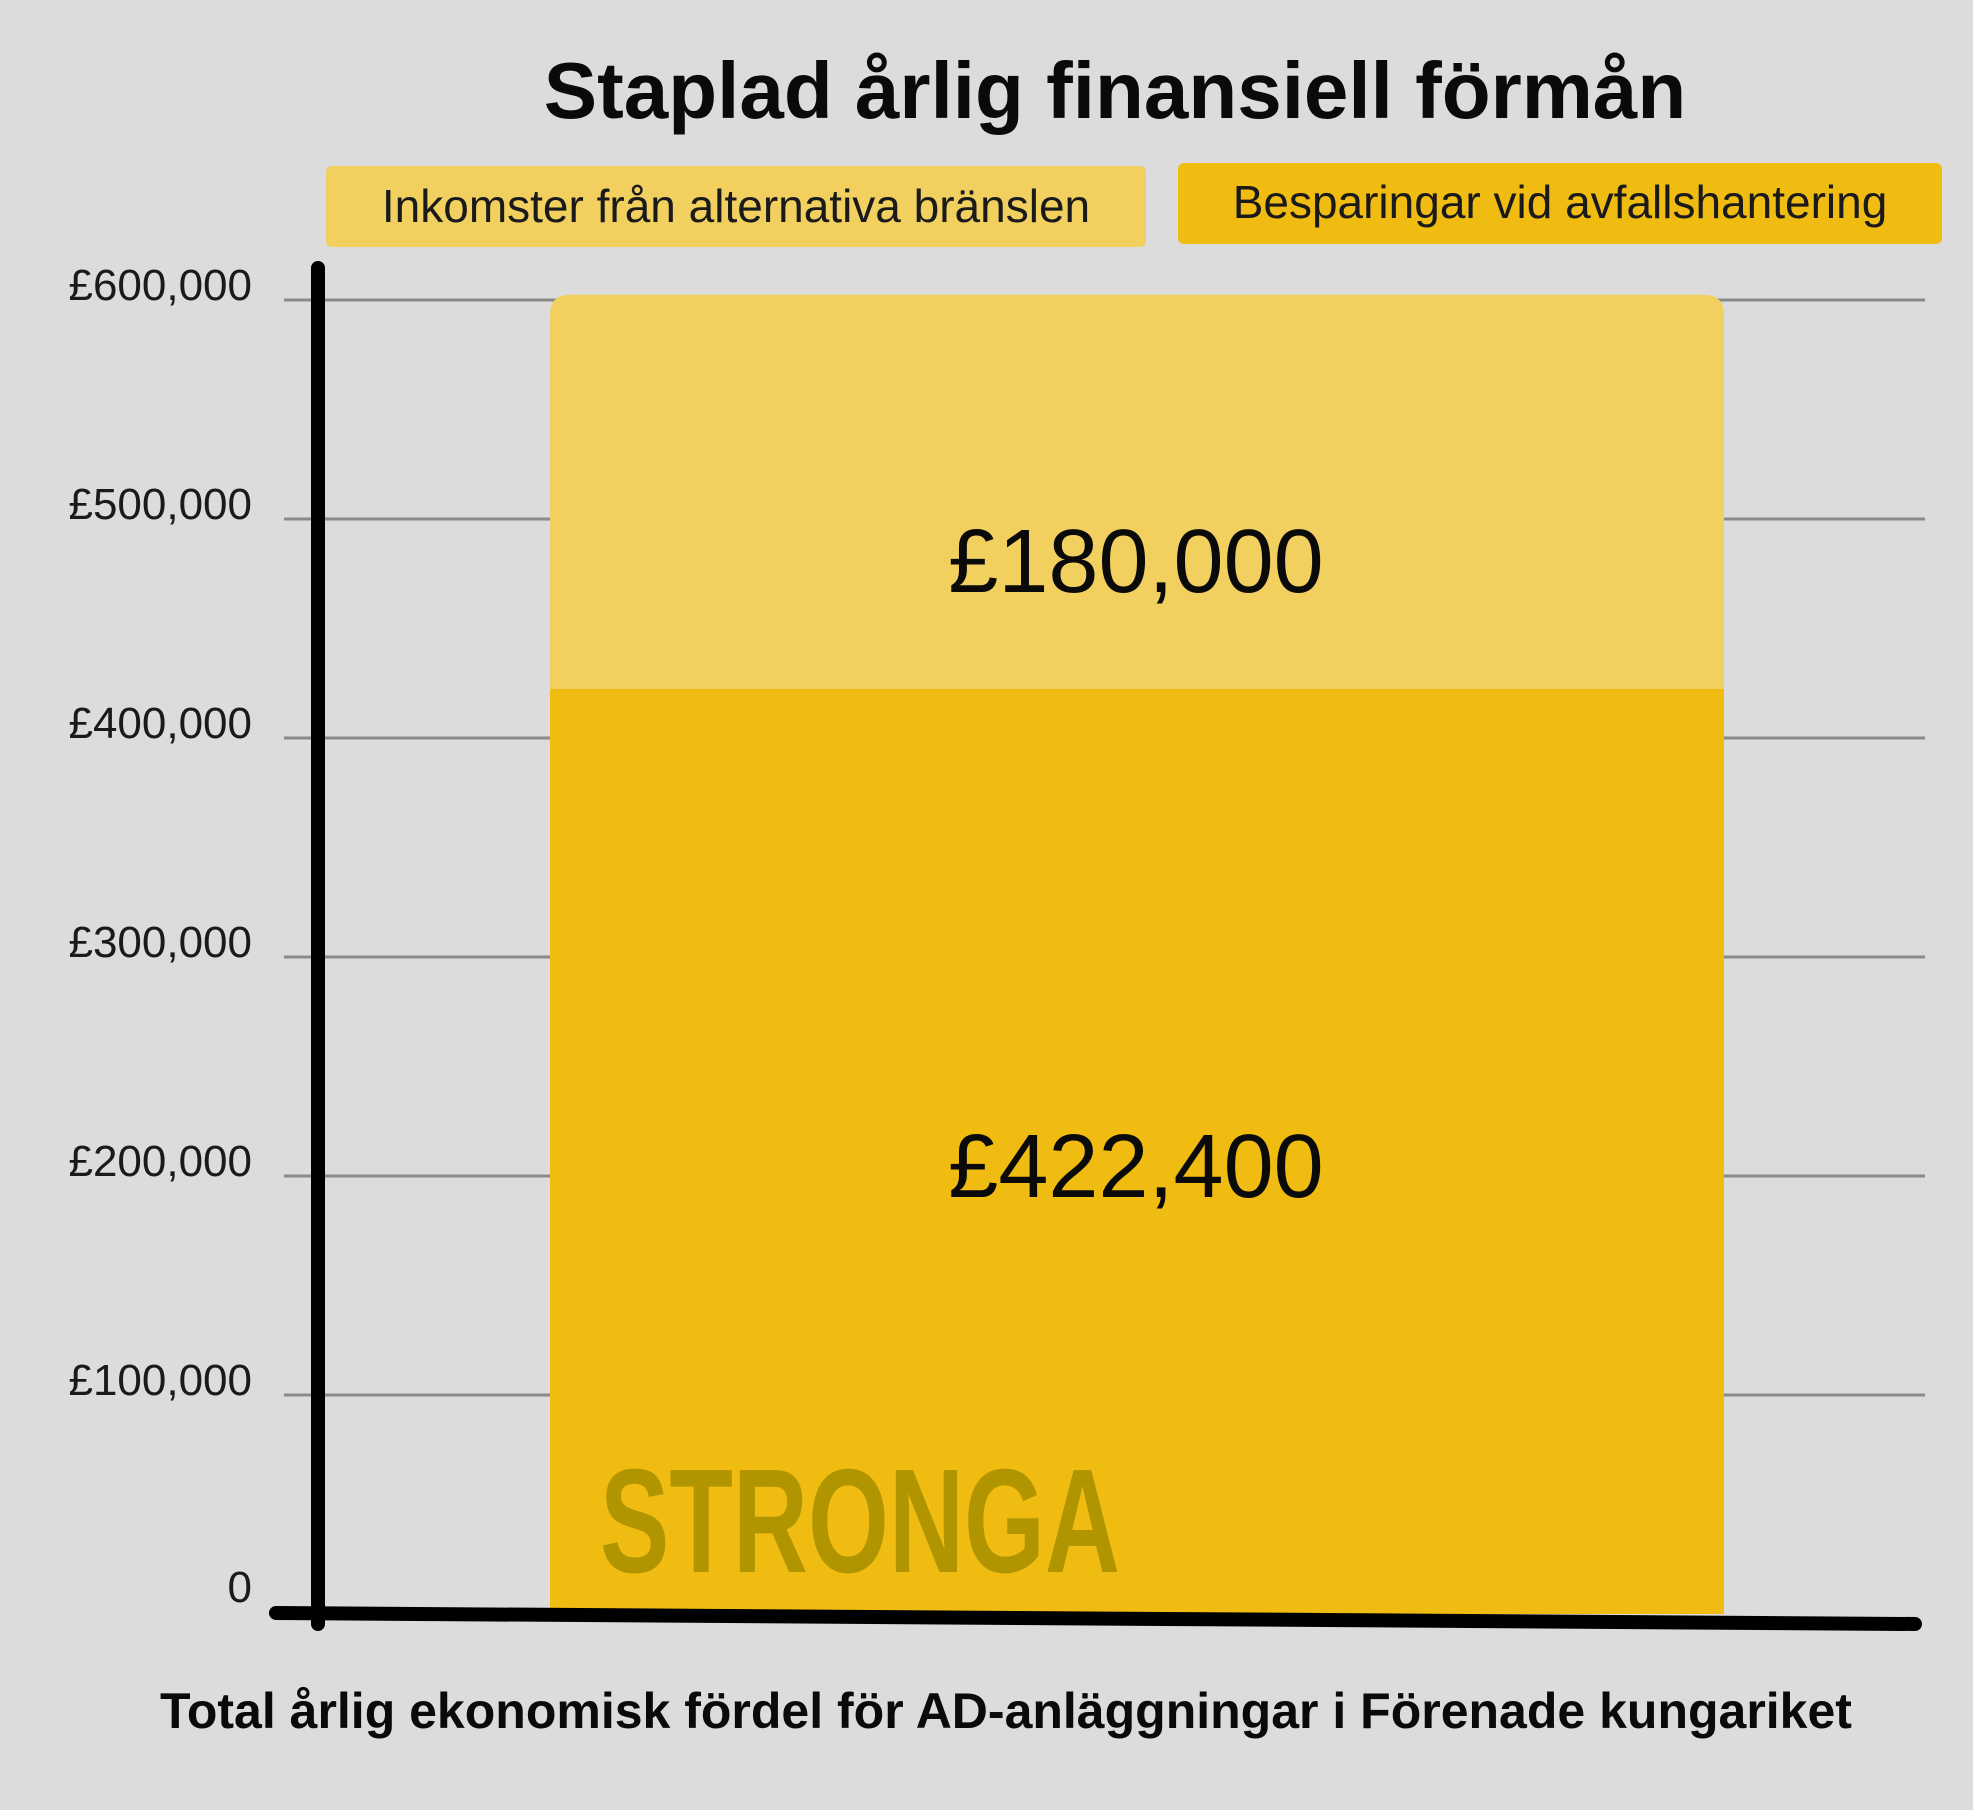 Image resolution: width=1973 pixels, height=1810 pixels. What do you see at coordinates (1135, 1167) in the screenshot?
I see `data-label: £422,400` at bounding box center [1135, 1167].